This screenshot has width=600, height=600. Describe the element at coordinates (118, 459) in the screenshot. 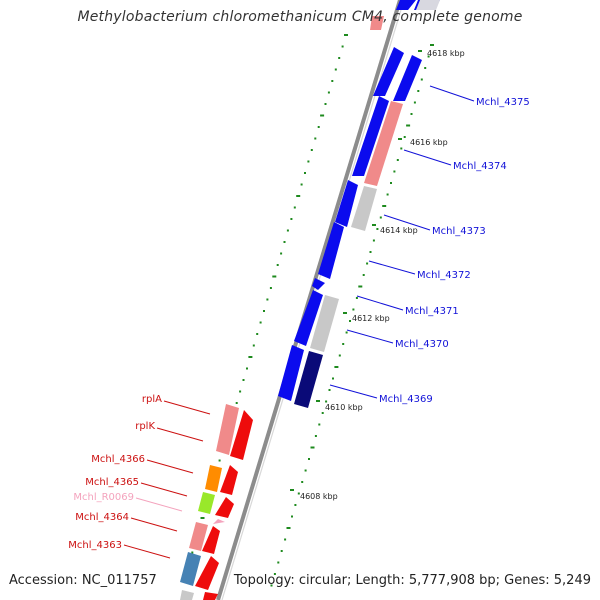

I see `gene-label-mchl-4366: Mchl_4366` at that location.